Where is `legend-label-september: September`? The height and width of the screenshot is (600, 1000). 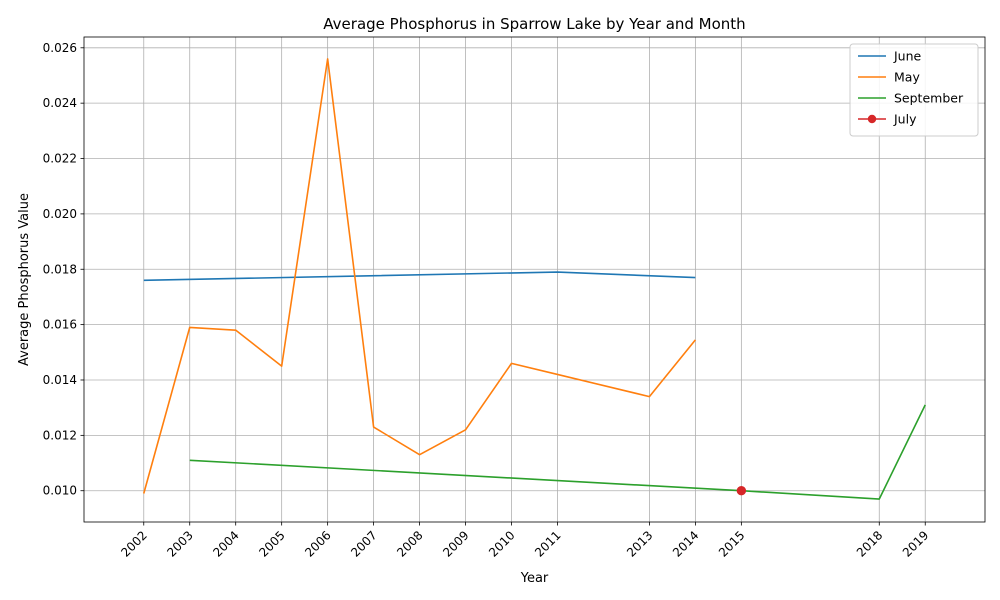
legend-label-september: September is located at coordinates (929, 98).